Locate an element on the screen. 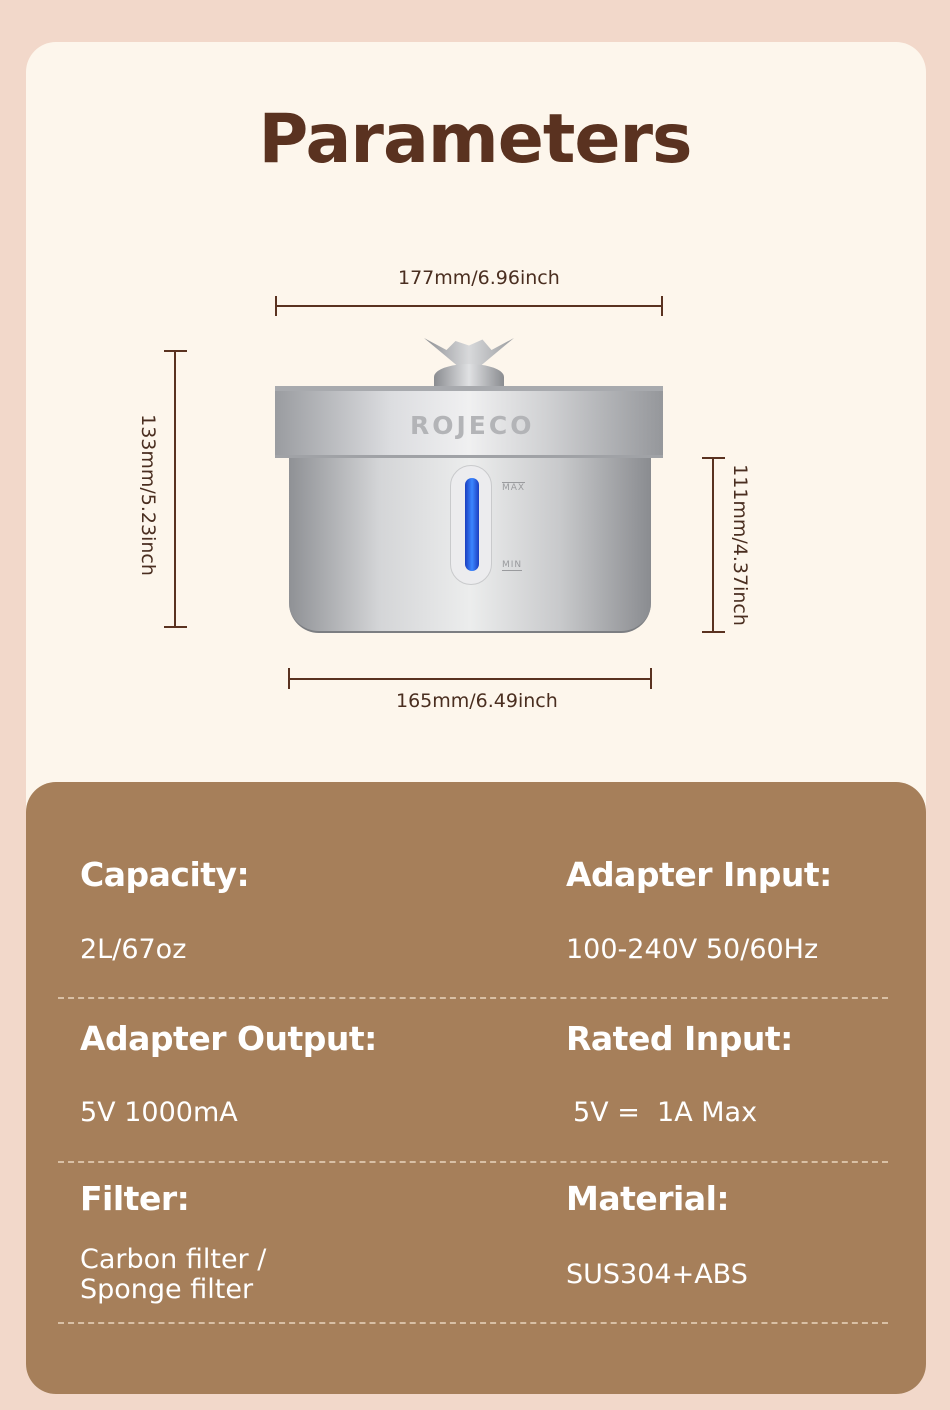  spec-label: Adapter Input: is located at coordinates (699, 874).